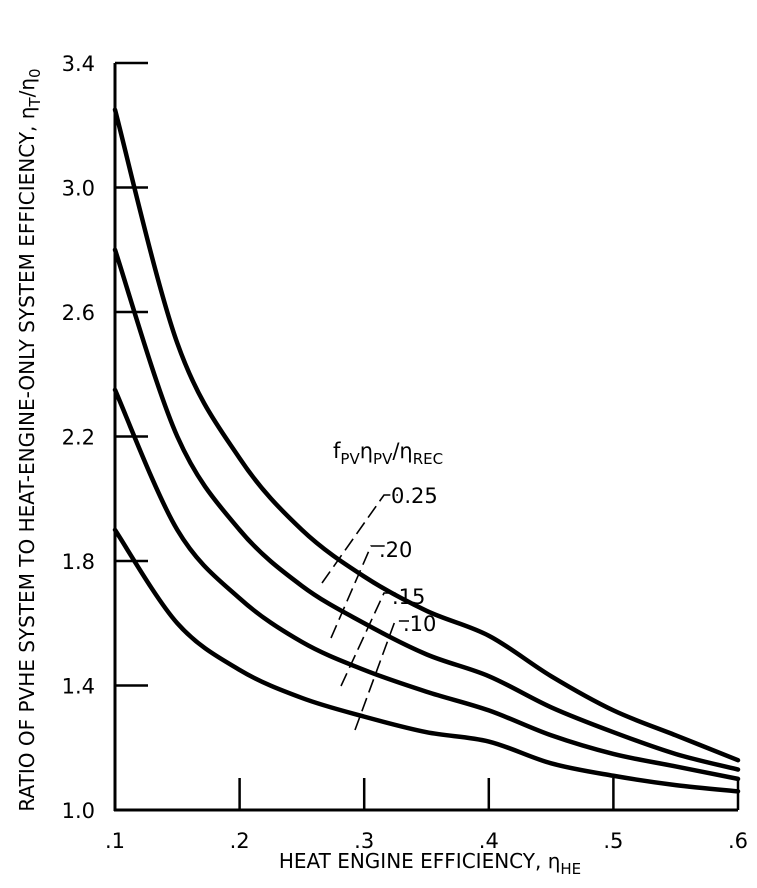 This screenshot has height=888, width=757. Describe the element at coordinates (364, 841) in the screenshot. I see `x-tick-label: .3` at that location.